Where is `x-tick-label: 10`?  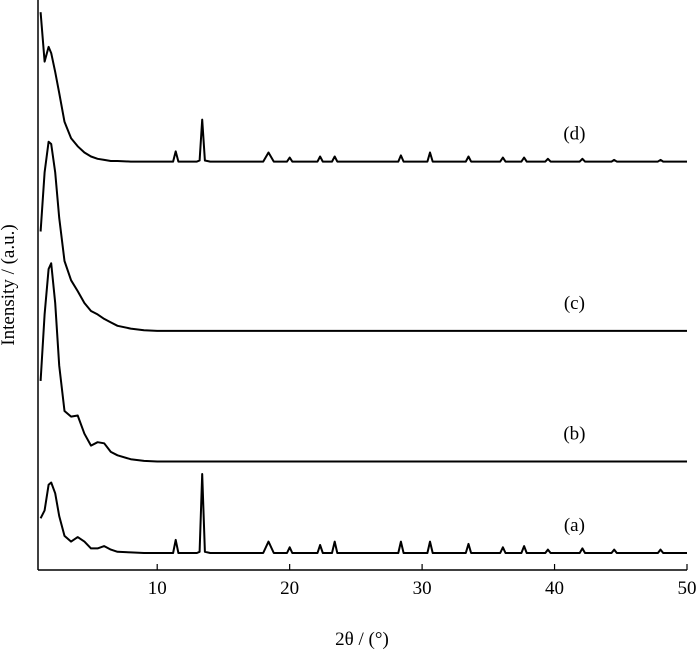 x-tick-label: 10 is located at coordinates (157, 588).